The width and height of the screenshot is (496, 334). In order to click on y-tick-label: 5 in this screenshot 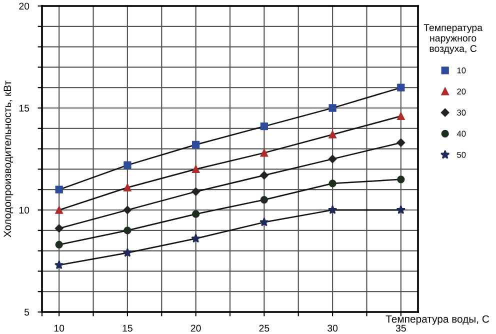, I will do `click(27, 312)`.